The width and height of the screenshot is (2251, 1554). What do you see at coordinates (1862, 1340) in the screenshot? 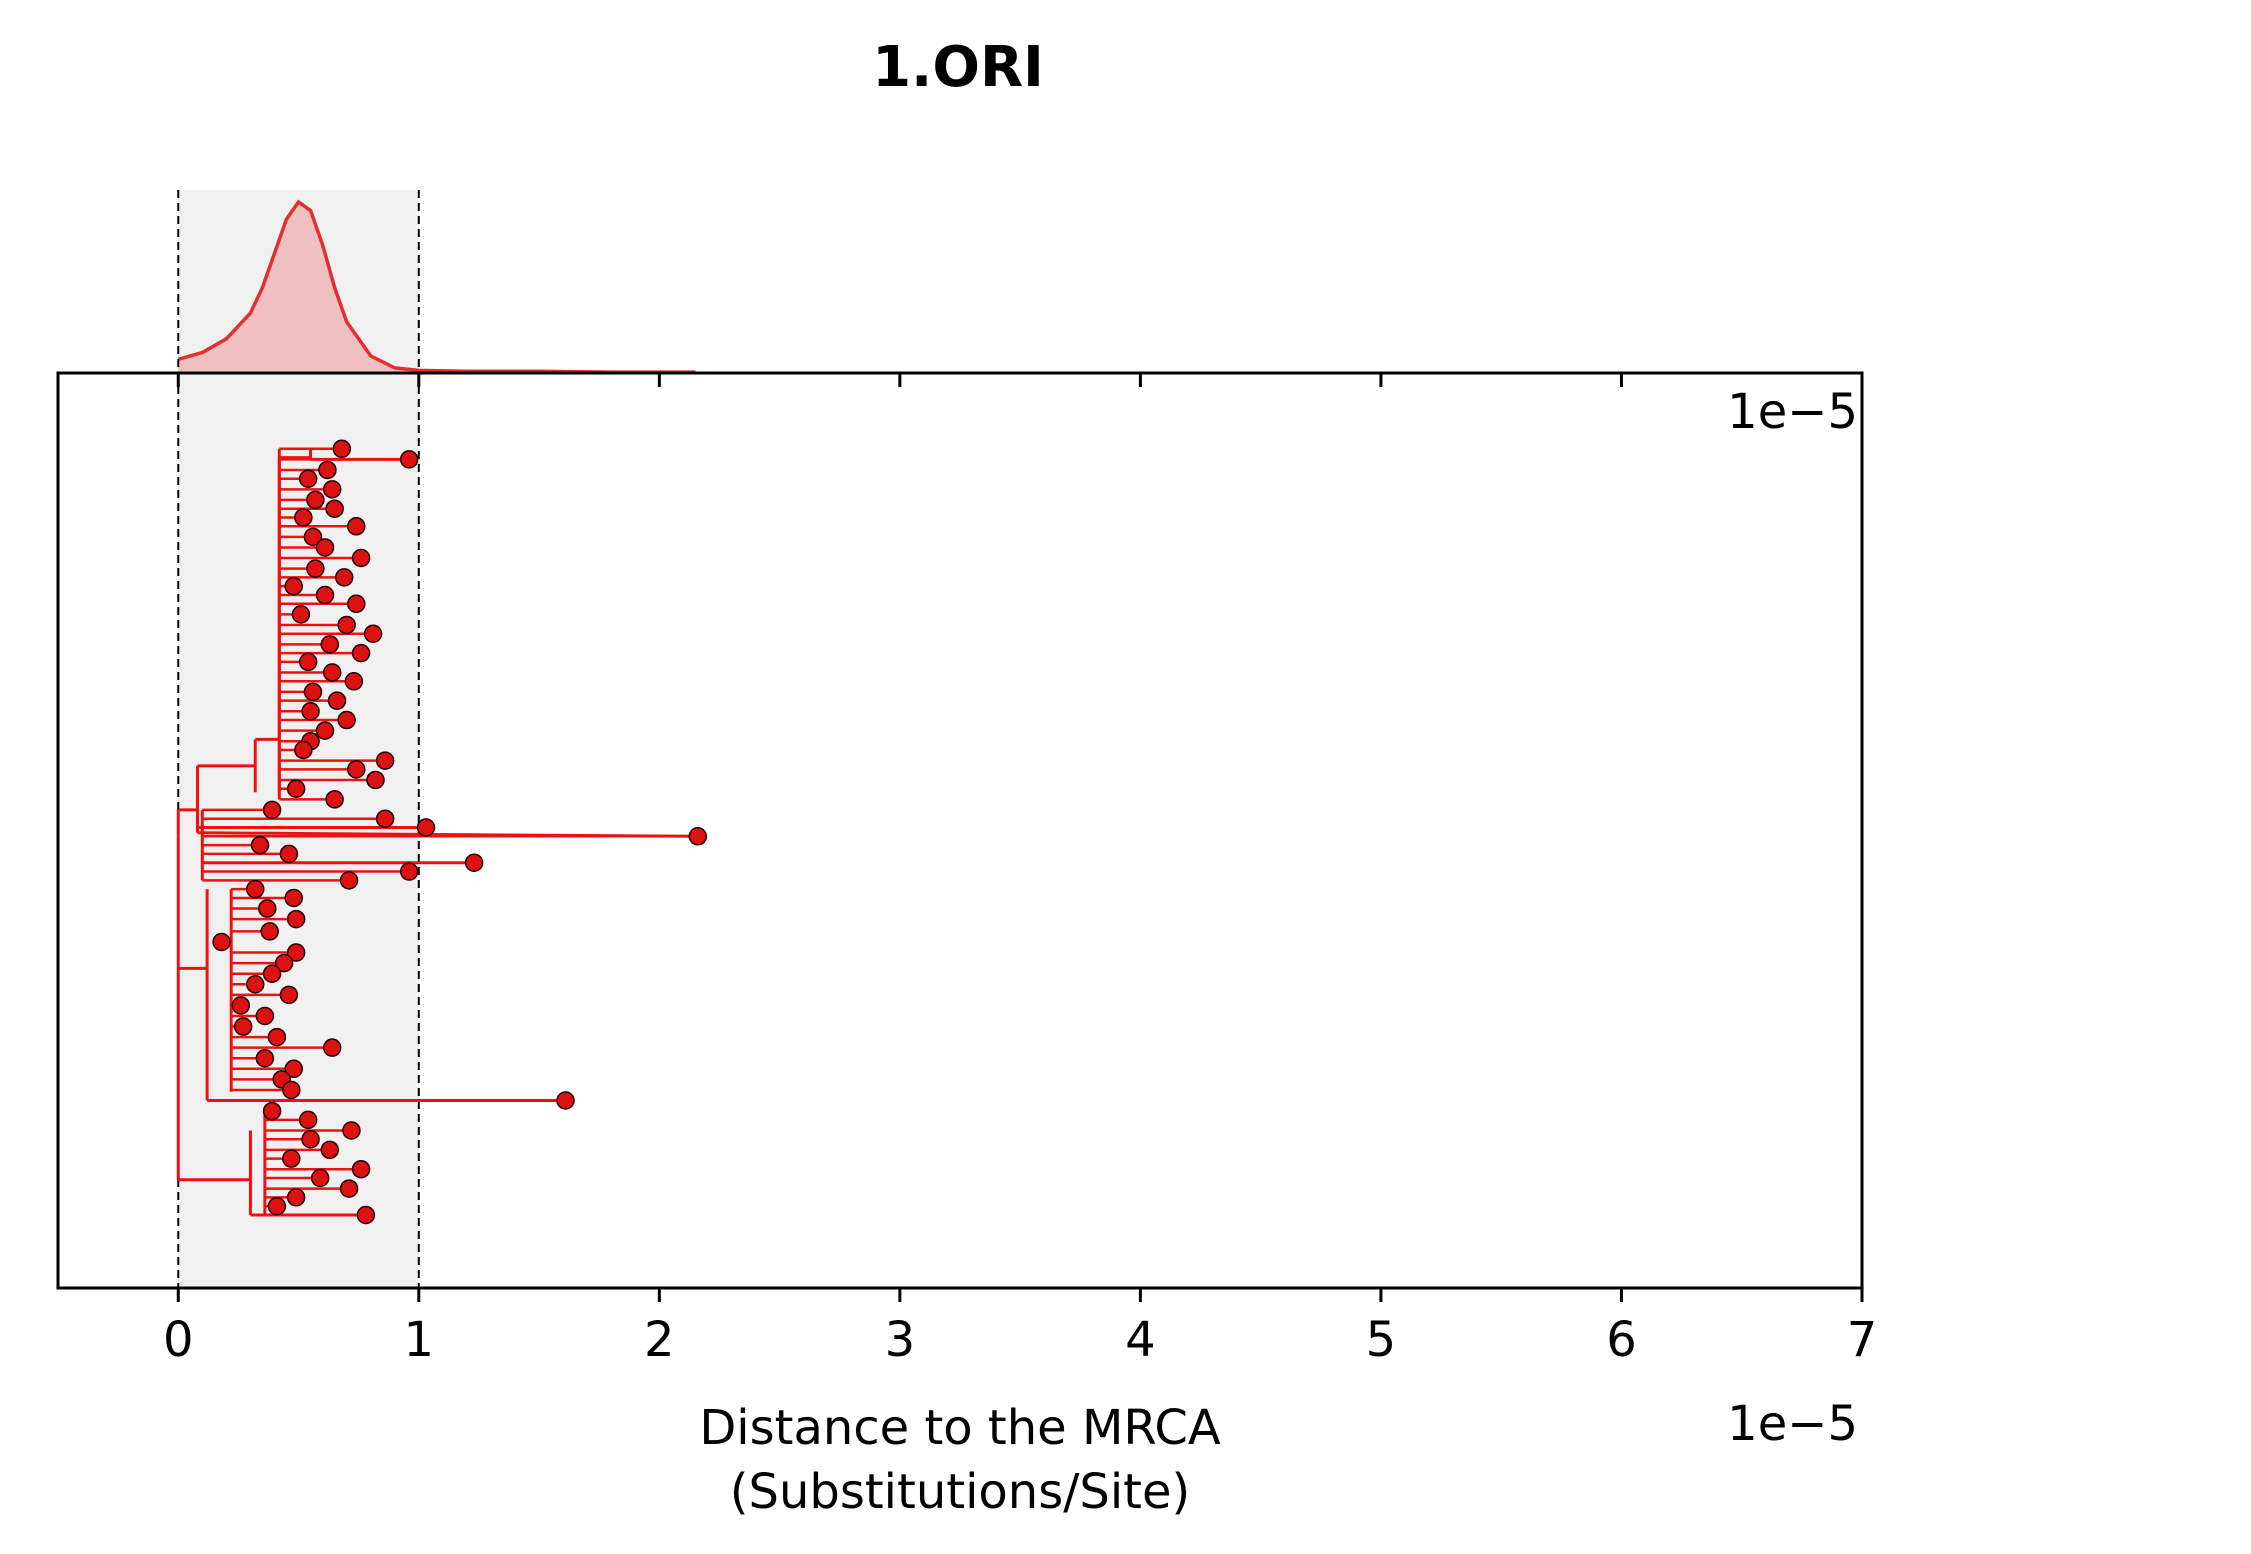
I see `x-tick-label-7: 7` at bounding box center [1862, 1340].